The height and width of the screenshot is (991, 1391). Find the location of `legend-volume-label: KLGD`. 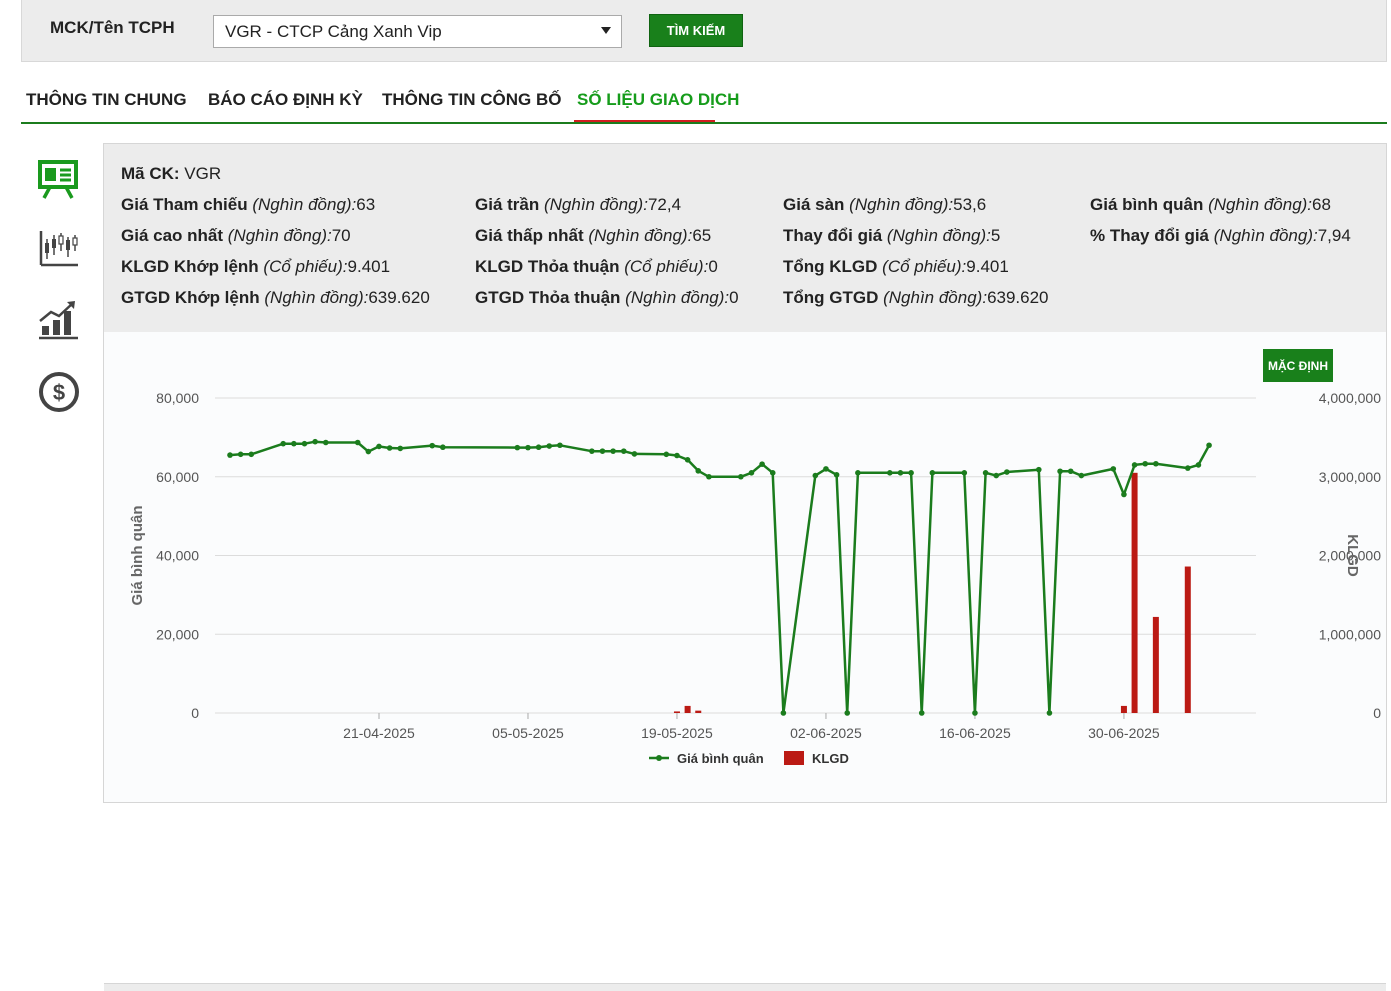

legend-volume-label: KLGD is located at coordinates (830, 758).